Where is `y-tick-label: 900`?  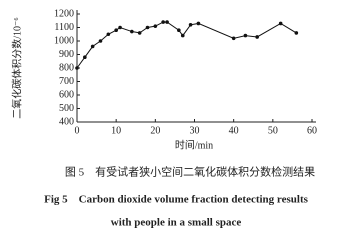
y-tick-label: 900 is located at coordinates (66, 54).